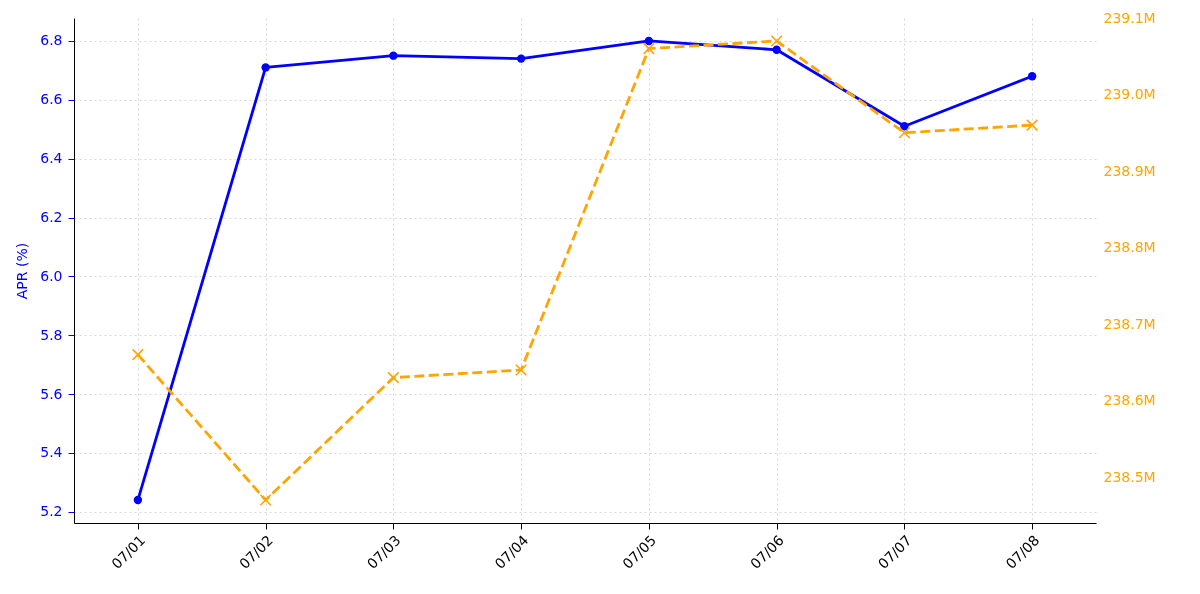 This screenshot has height=594, width=1200. I want to click on y2-tick-label: 239.0M, so click(1129, 94).